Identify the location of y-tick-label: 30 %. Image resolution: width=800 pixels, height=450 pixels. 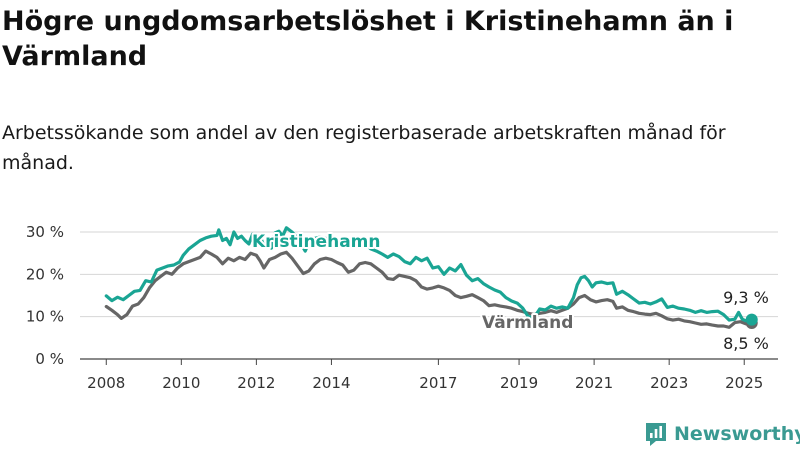
(45, 232).